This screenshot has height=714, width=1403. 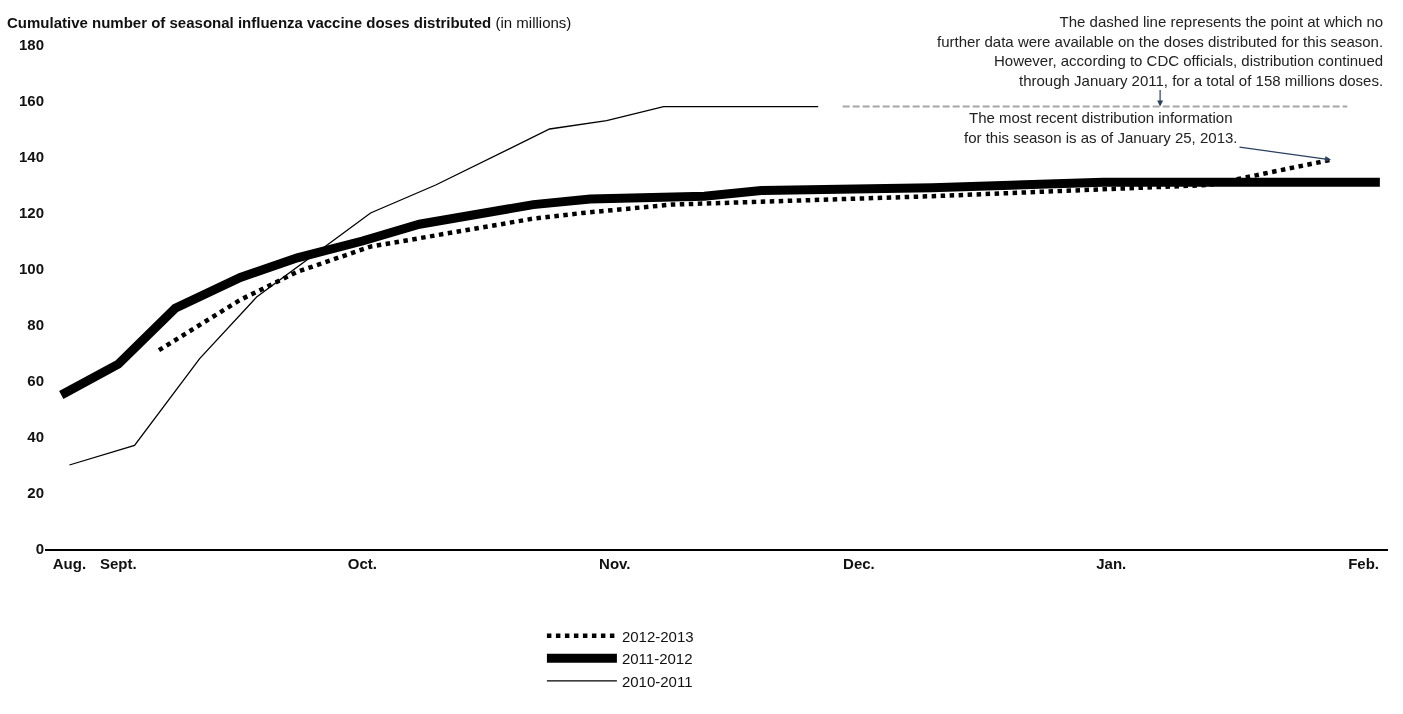 What do you see at coordinates (31, 157) in the screenshot?
I see `y-tick-label: 140` at bounding box center [31, 157].